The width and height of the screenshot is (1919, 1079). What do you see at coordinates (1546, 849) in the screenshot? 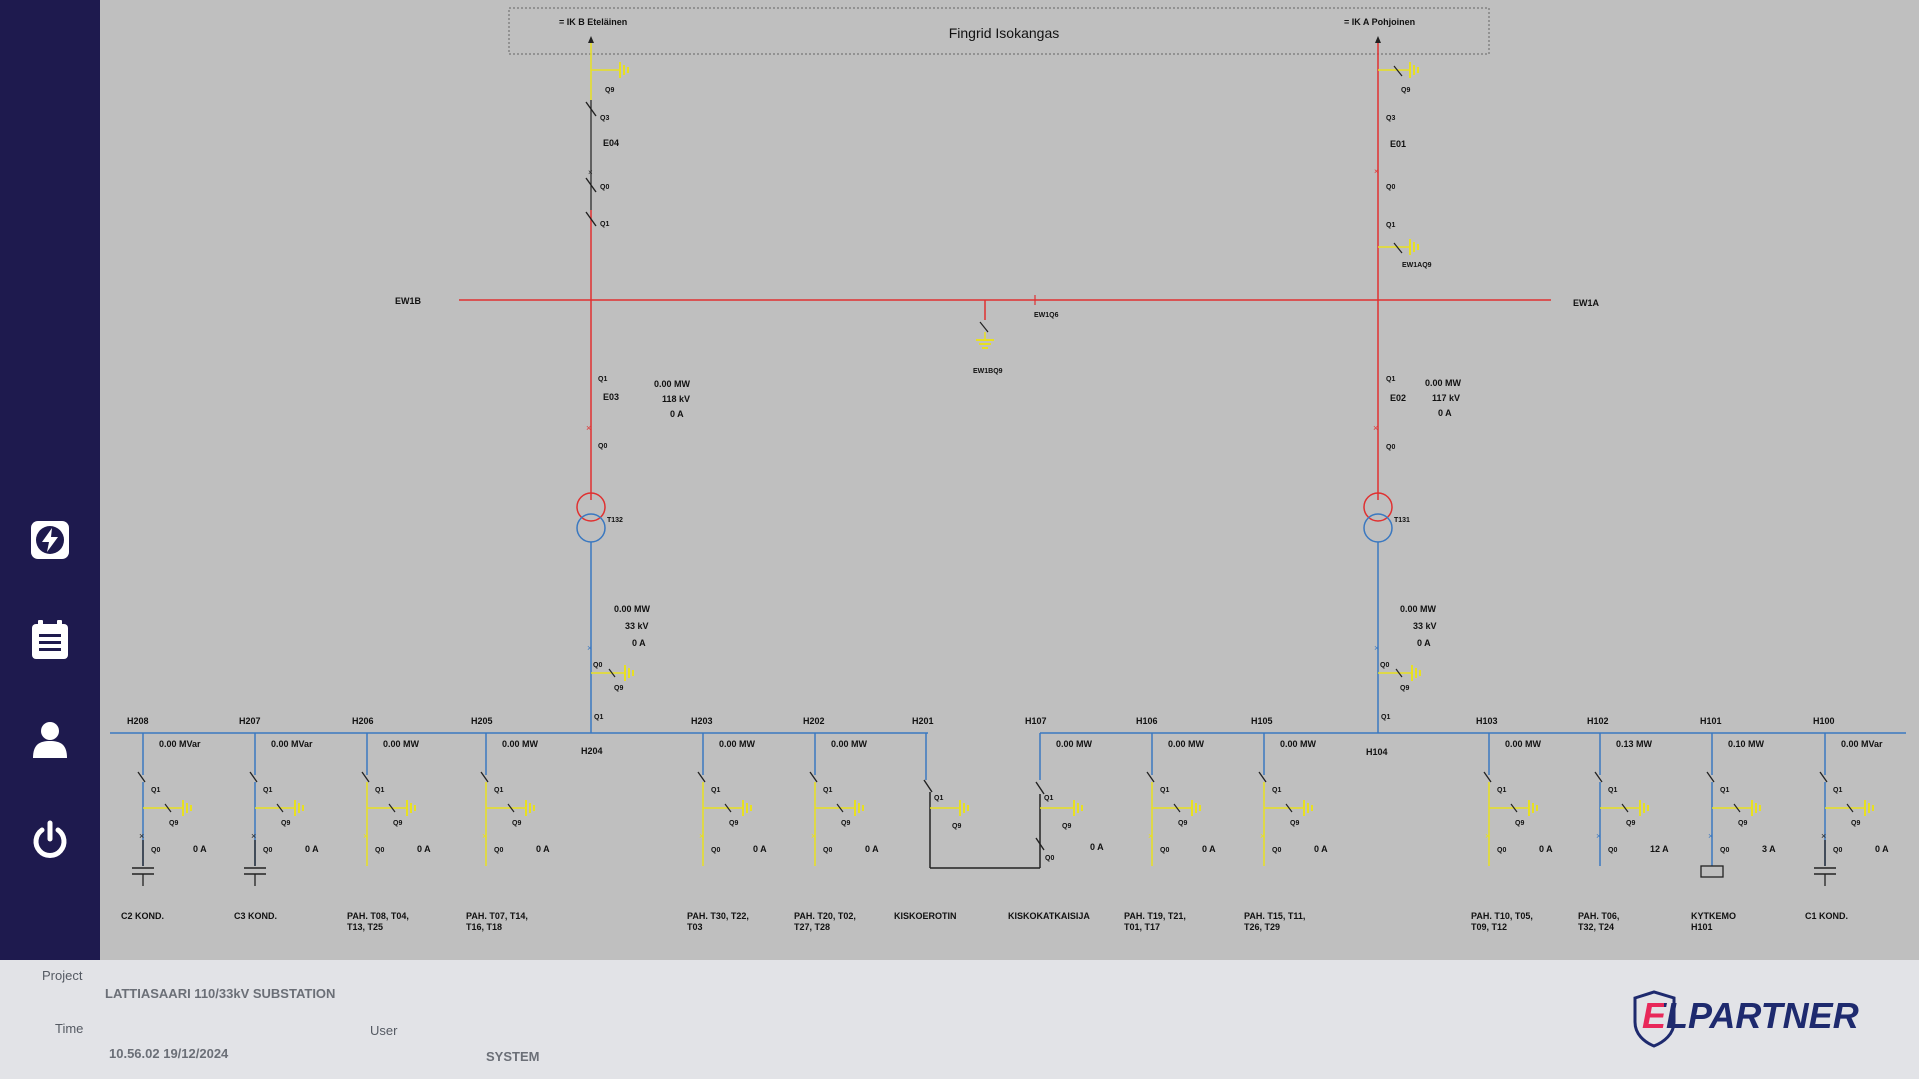
I see `feeder-current: 0 A` at bounding box center [1546, 849].